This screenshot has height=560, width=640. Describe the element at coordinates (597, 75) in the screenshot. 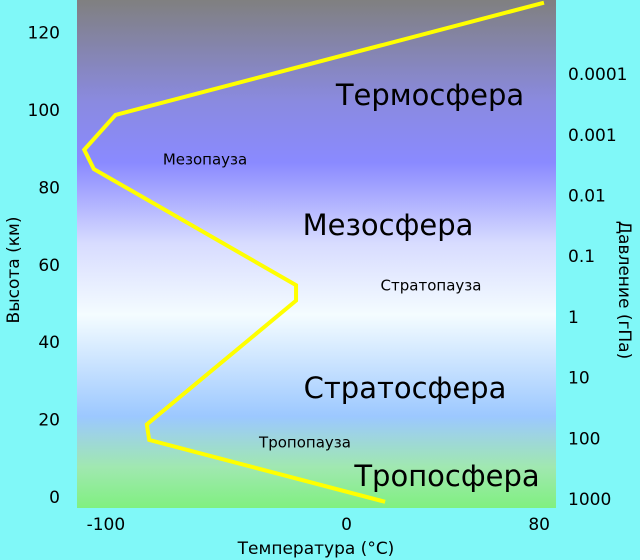

I see `y2-tick-label: 0.0001` at that location.